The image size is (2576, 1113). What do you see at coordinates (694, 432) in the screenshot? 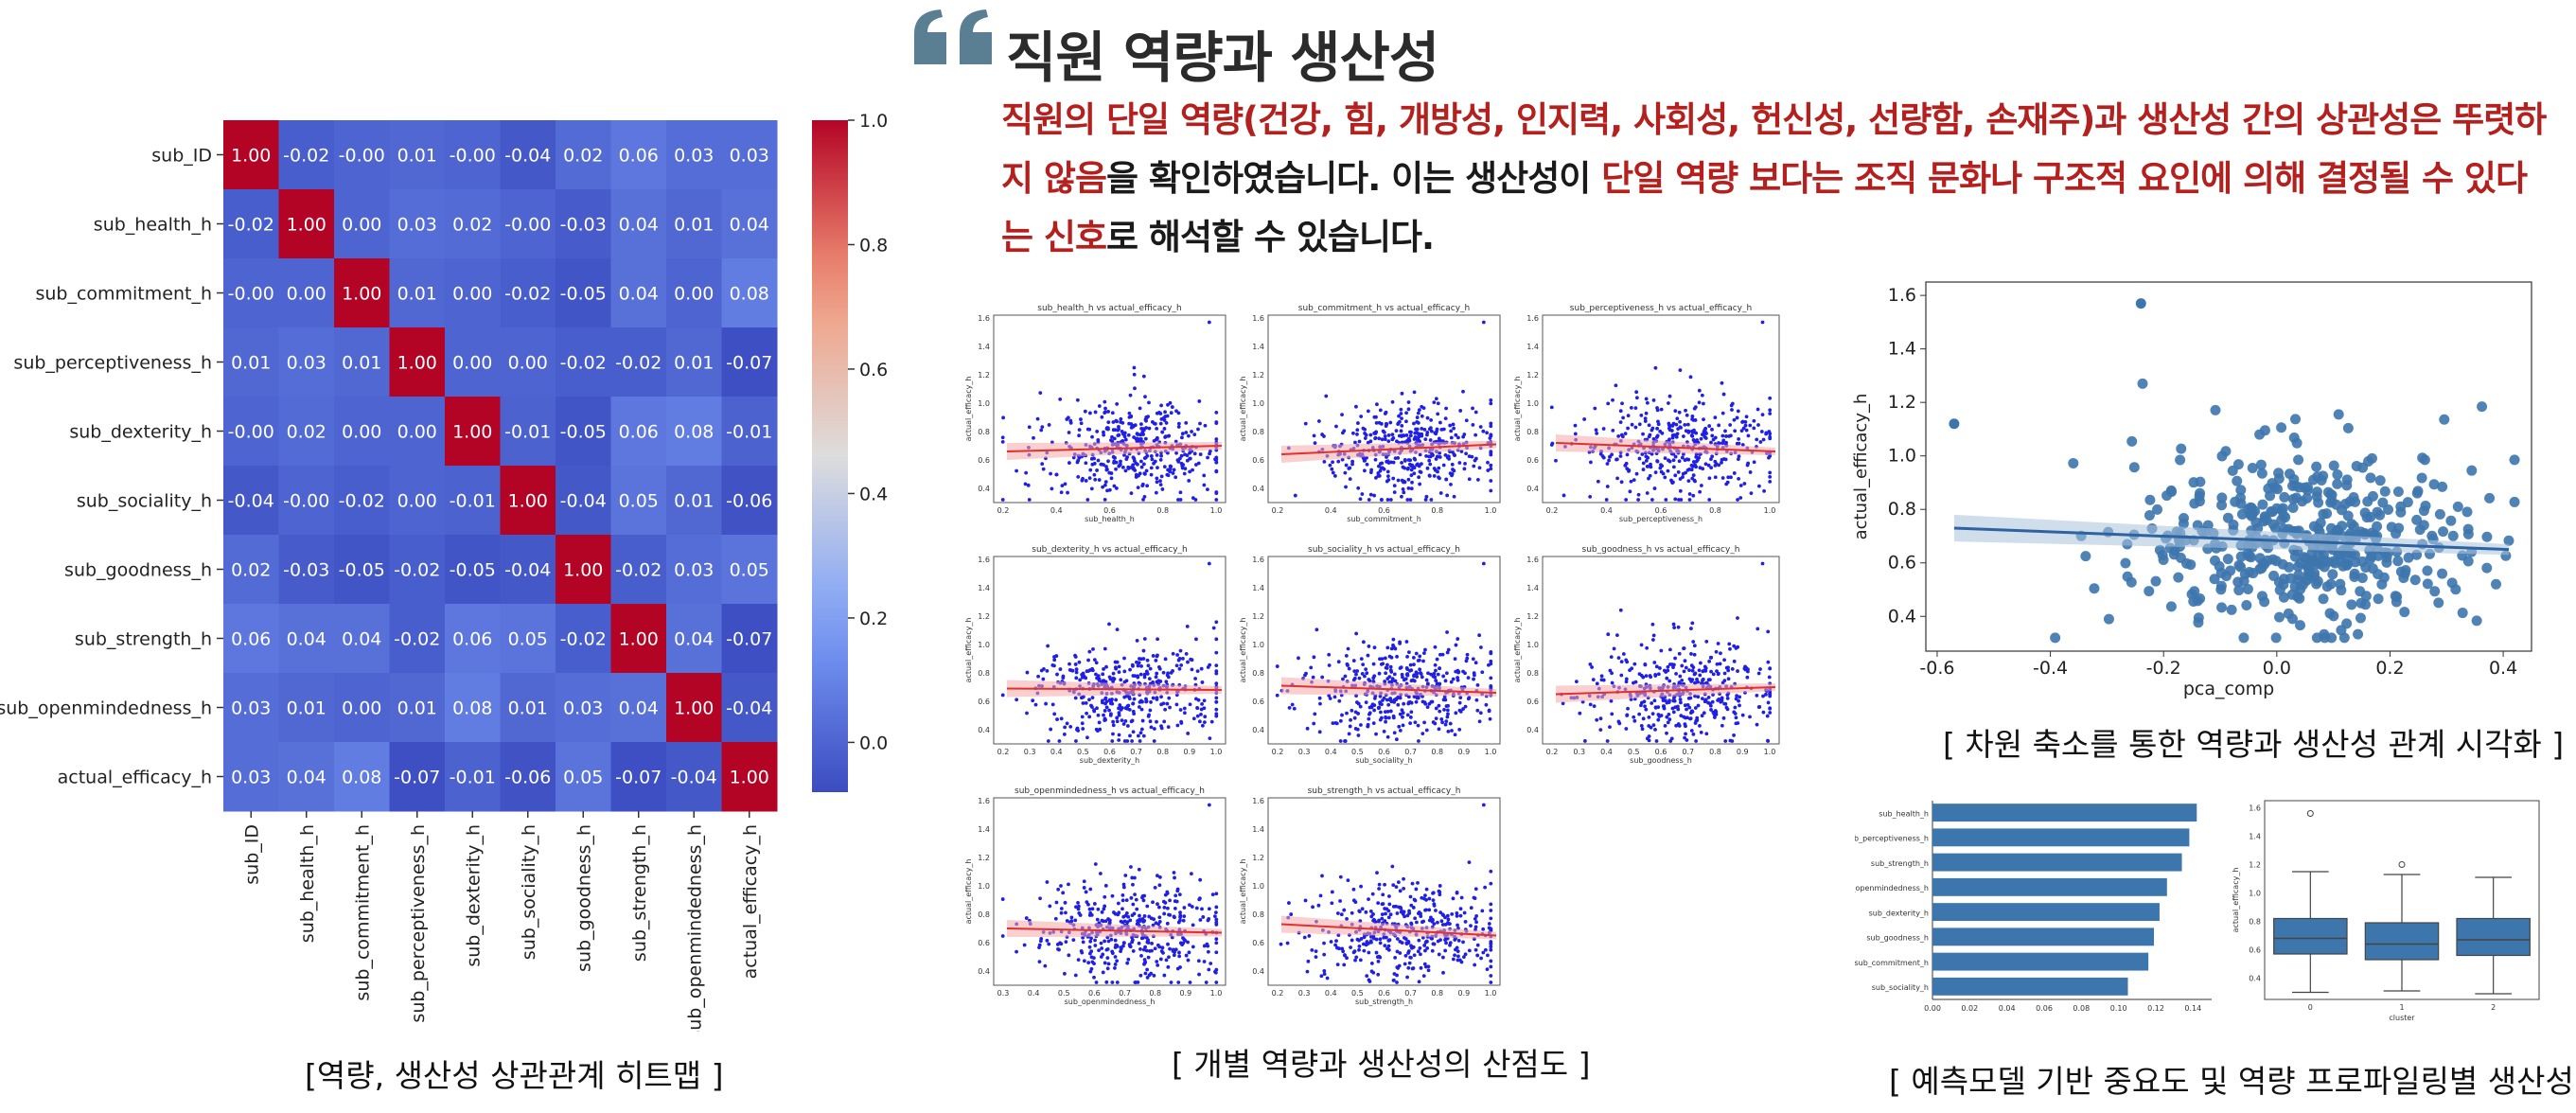
I see `heatmap-cell-value: 0.08` at bounding box center [694, 432].